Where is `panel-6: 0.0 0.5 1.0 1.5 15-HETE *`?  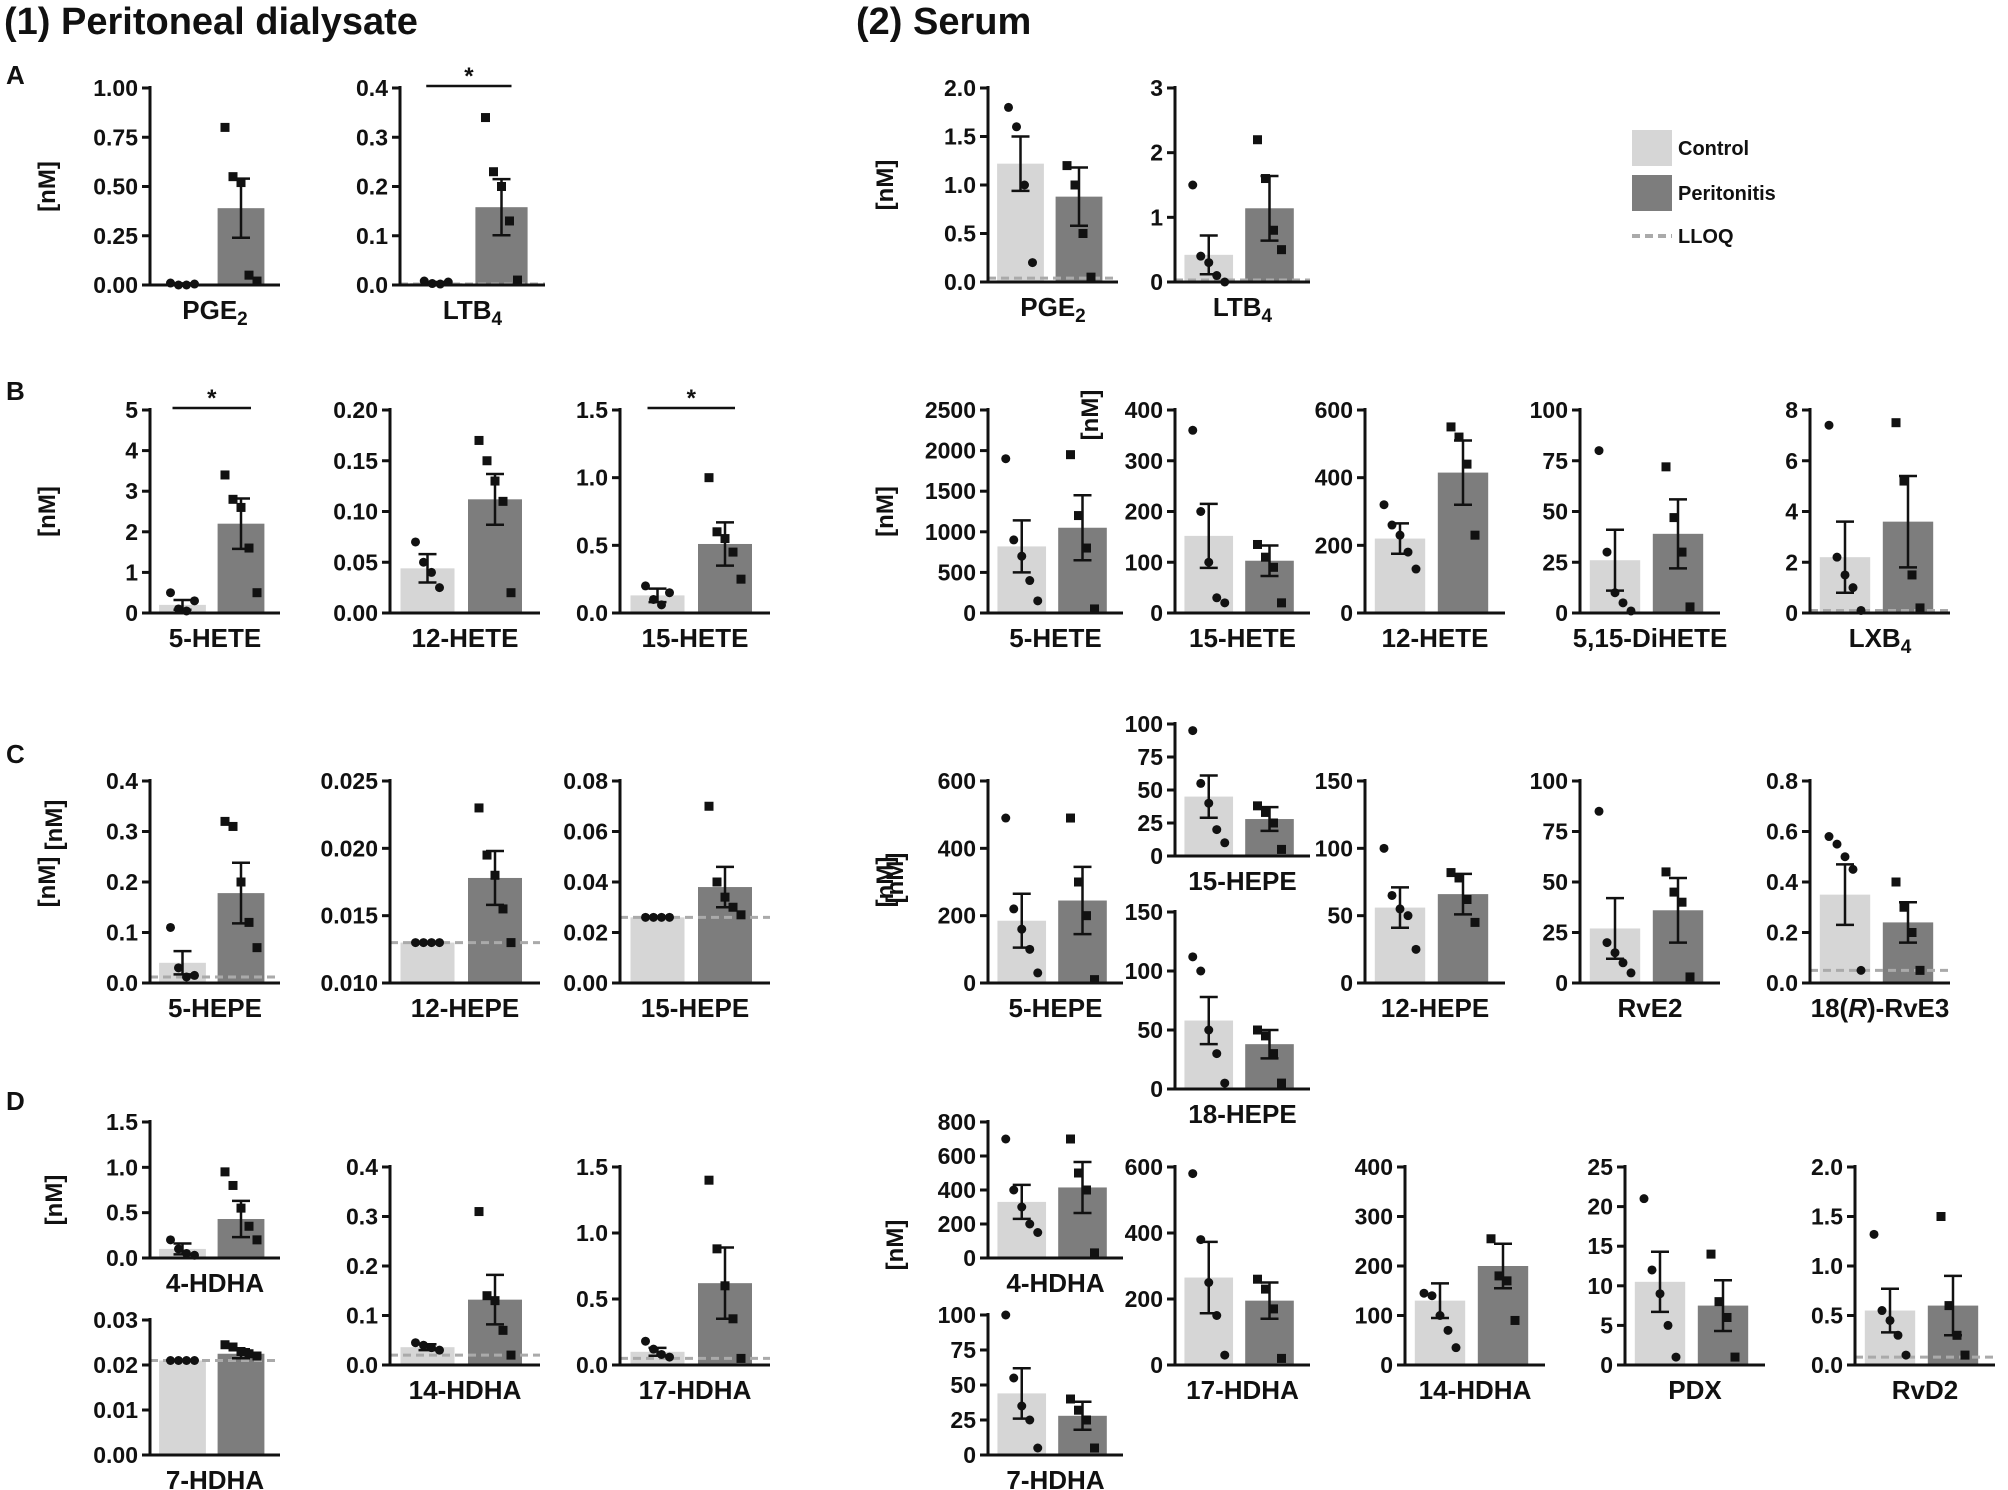
panel-6: 0.0 0.5 1.0 1.5 15-HETE * is located at coordinates (673, 519).